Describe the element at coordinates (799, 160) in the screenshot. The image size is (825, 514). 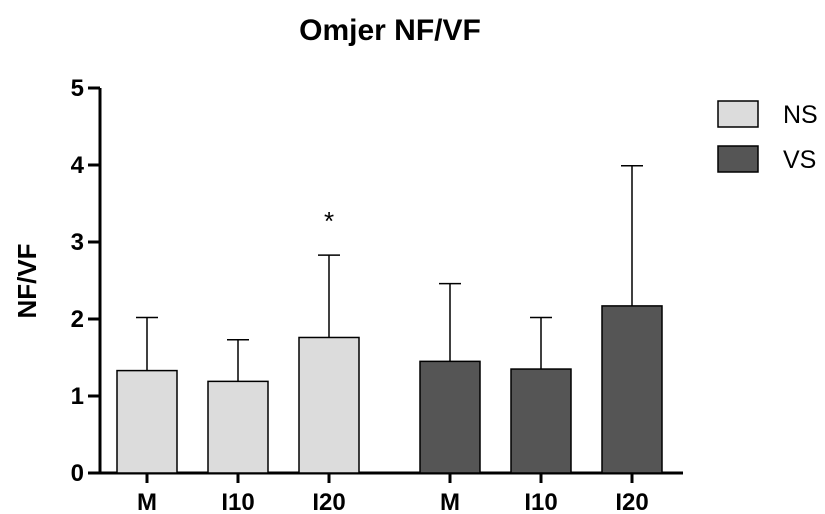
I see `legend-label-vs: VS` at that location.